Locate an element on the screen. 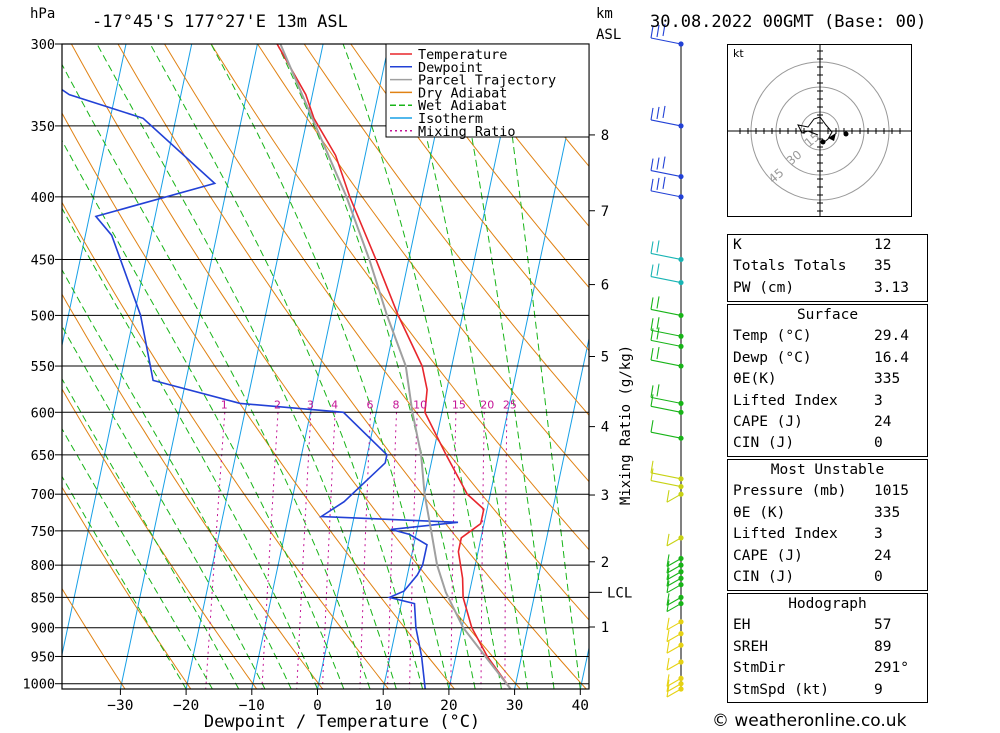 Image resolution: width=1000 pixels, height=733 pixels. row-value: 3.13 is located at coordinates (891, 287).